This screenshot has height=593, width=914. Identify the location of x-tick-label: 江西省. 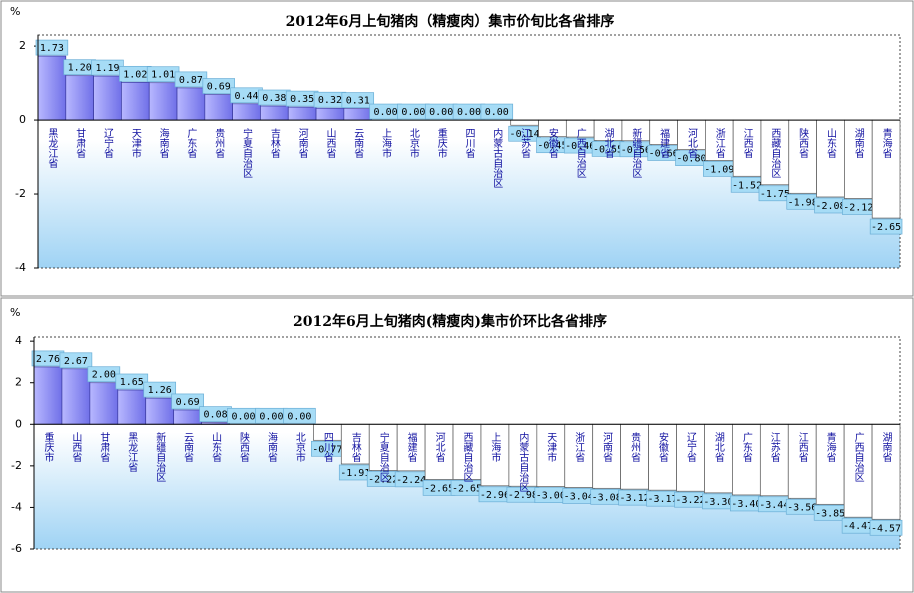
(747, 143).